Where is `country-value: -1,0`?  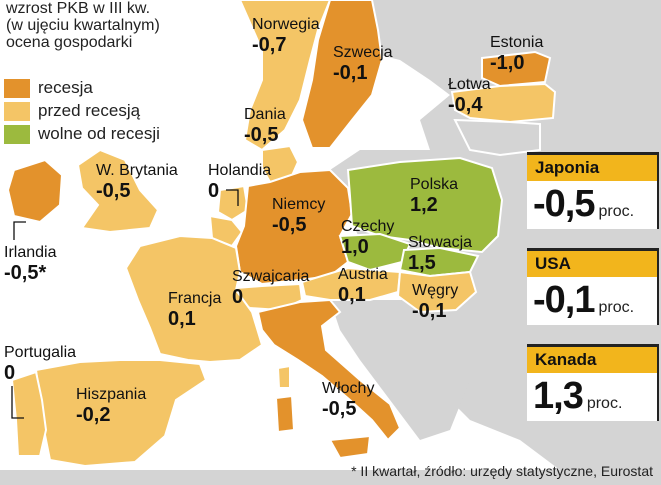 country-value: -1,0 is located at coordinates (507, 63).